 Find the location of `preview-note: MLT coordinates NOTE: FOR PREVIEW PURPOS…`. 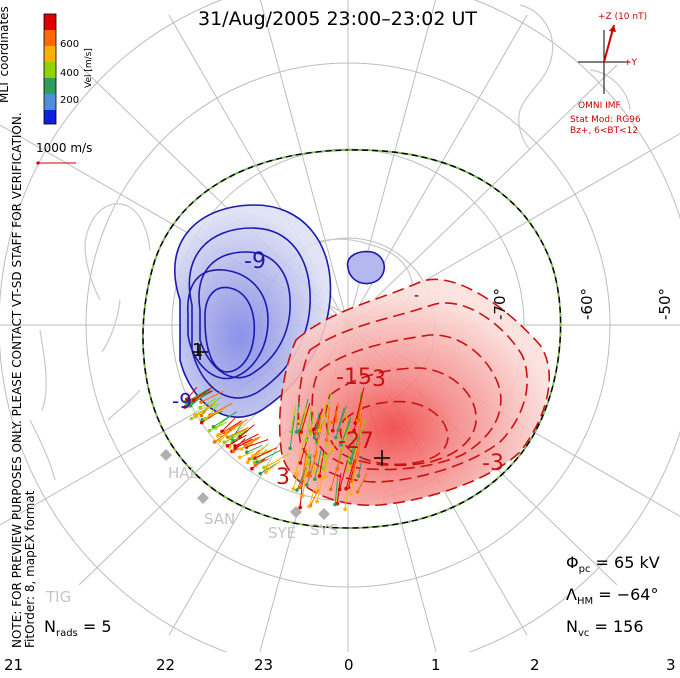

preview-note: MLT coordinates NOTE: FOR PREVIEW PURPOS… is located at coordinates (18, 327).